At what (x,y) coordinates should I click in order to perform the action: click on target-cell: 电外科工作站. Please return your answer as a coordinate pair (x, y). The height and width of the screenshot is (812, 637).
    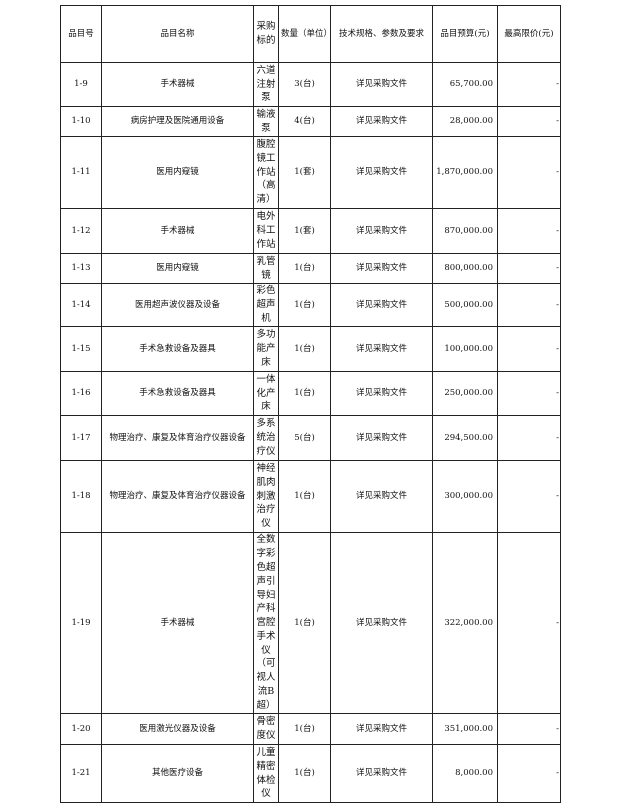
    Looking at the image, I should click on (266, 231).